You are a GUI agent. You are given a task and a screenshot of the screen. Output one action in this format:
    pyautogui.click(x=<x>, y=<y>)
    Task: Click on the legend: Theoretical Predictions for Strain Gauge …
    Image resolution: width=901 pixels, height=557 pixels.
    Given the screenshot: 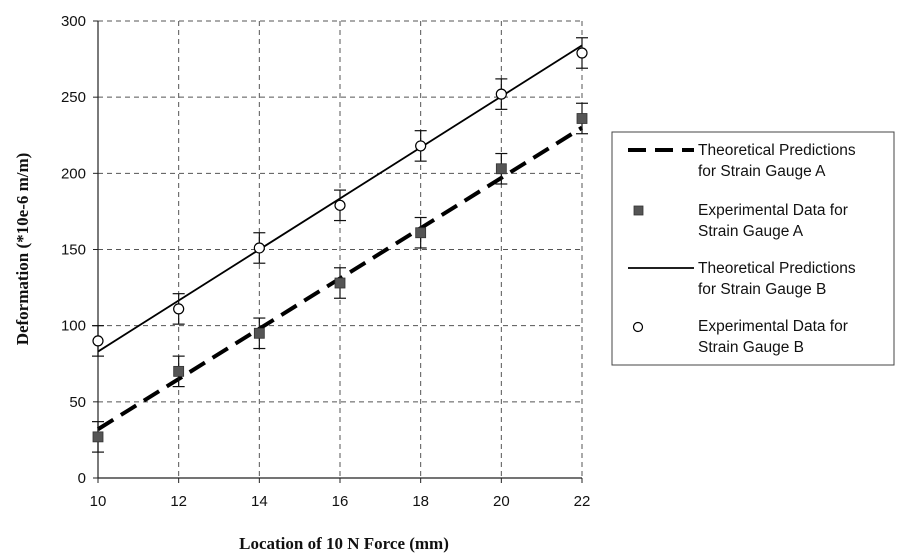 What is the action you would take?
    pyautogui.click(x=753, y=248)
    